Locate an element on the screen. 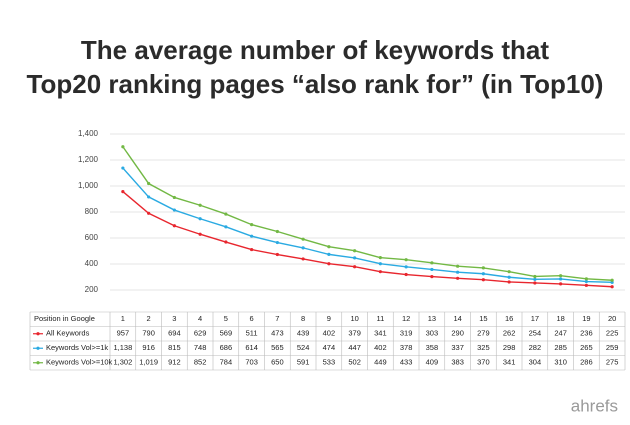  table-cell: 286 is located at coordinates (586, 362).